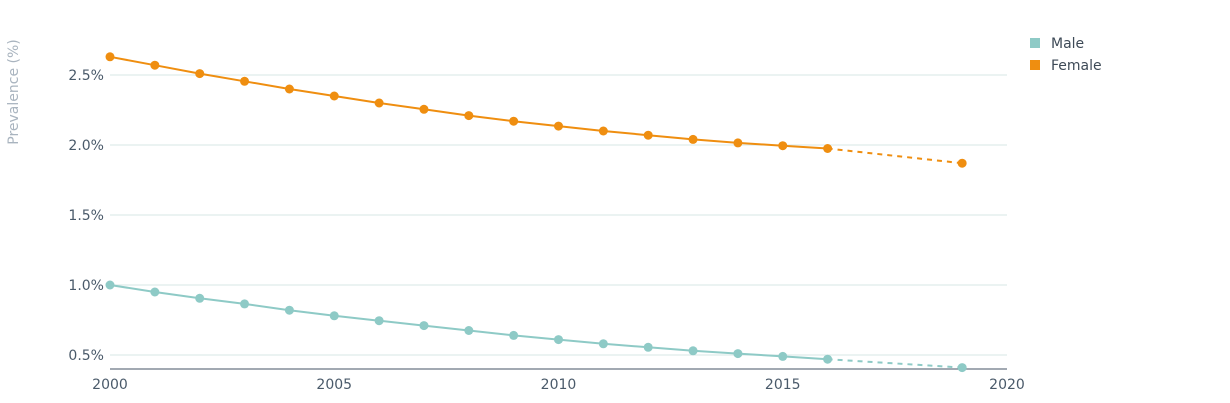 This screenshot has width=1230, height=403. Describe the element at coordinates (110, 385) in the screenshot. I see `x-tick-label: 2000` at that location.